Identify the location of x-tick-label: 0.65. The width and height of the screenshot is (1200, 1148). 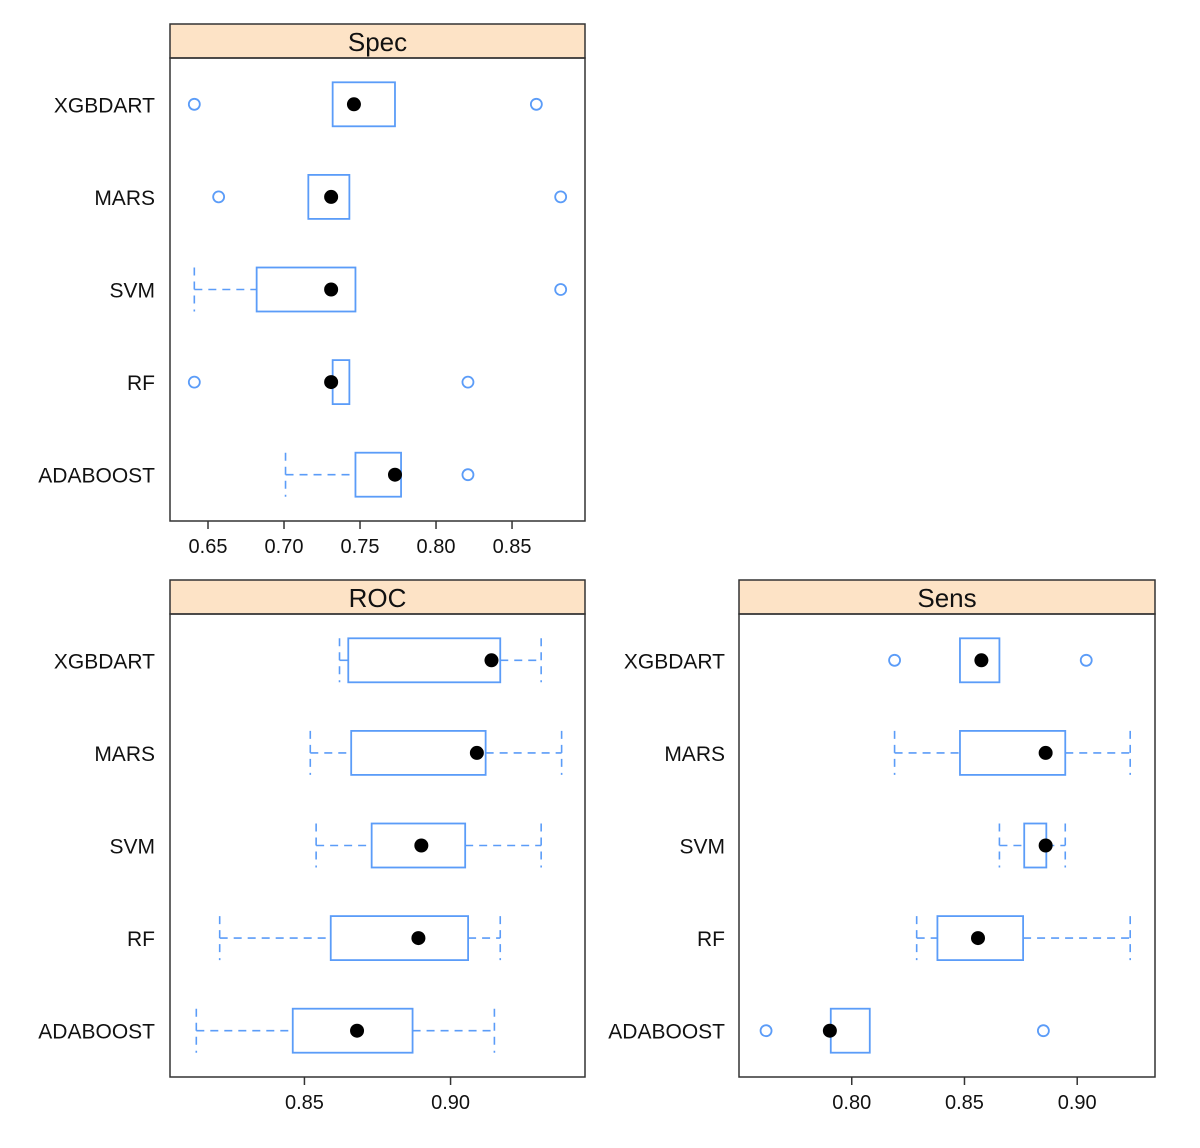
(208, 547).